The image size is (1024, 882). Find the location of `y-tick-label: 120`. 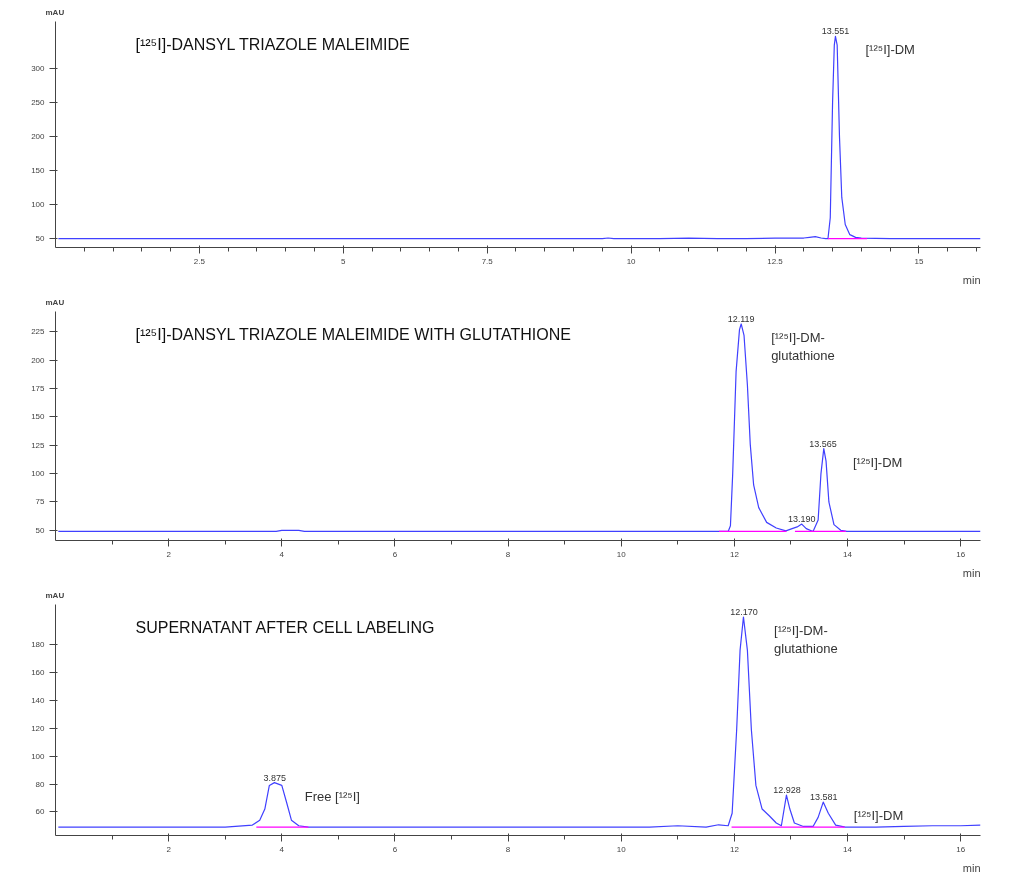

y-tick-label: 120 is located at coordinates (38, 728).